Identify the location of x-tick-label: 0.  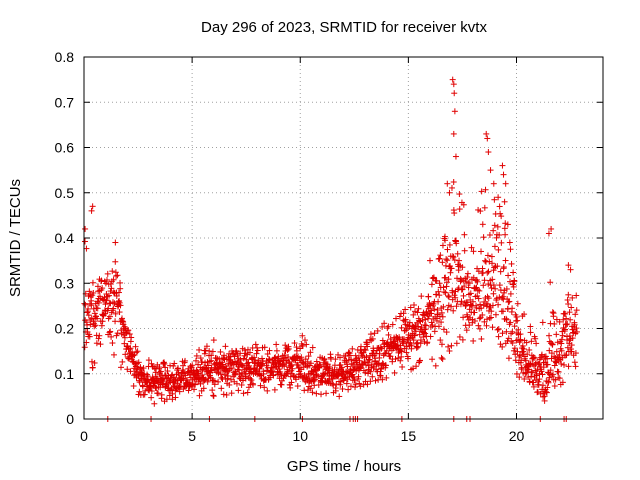
(84, 436).